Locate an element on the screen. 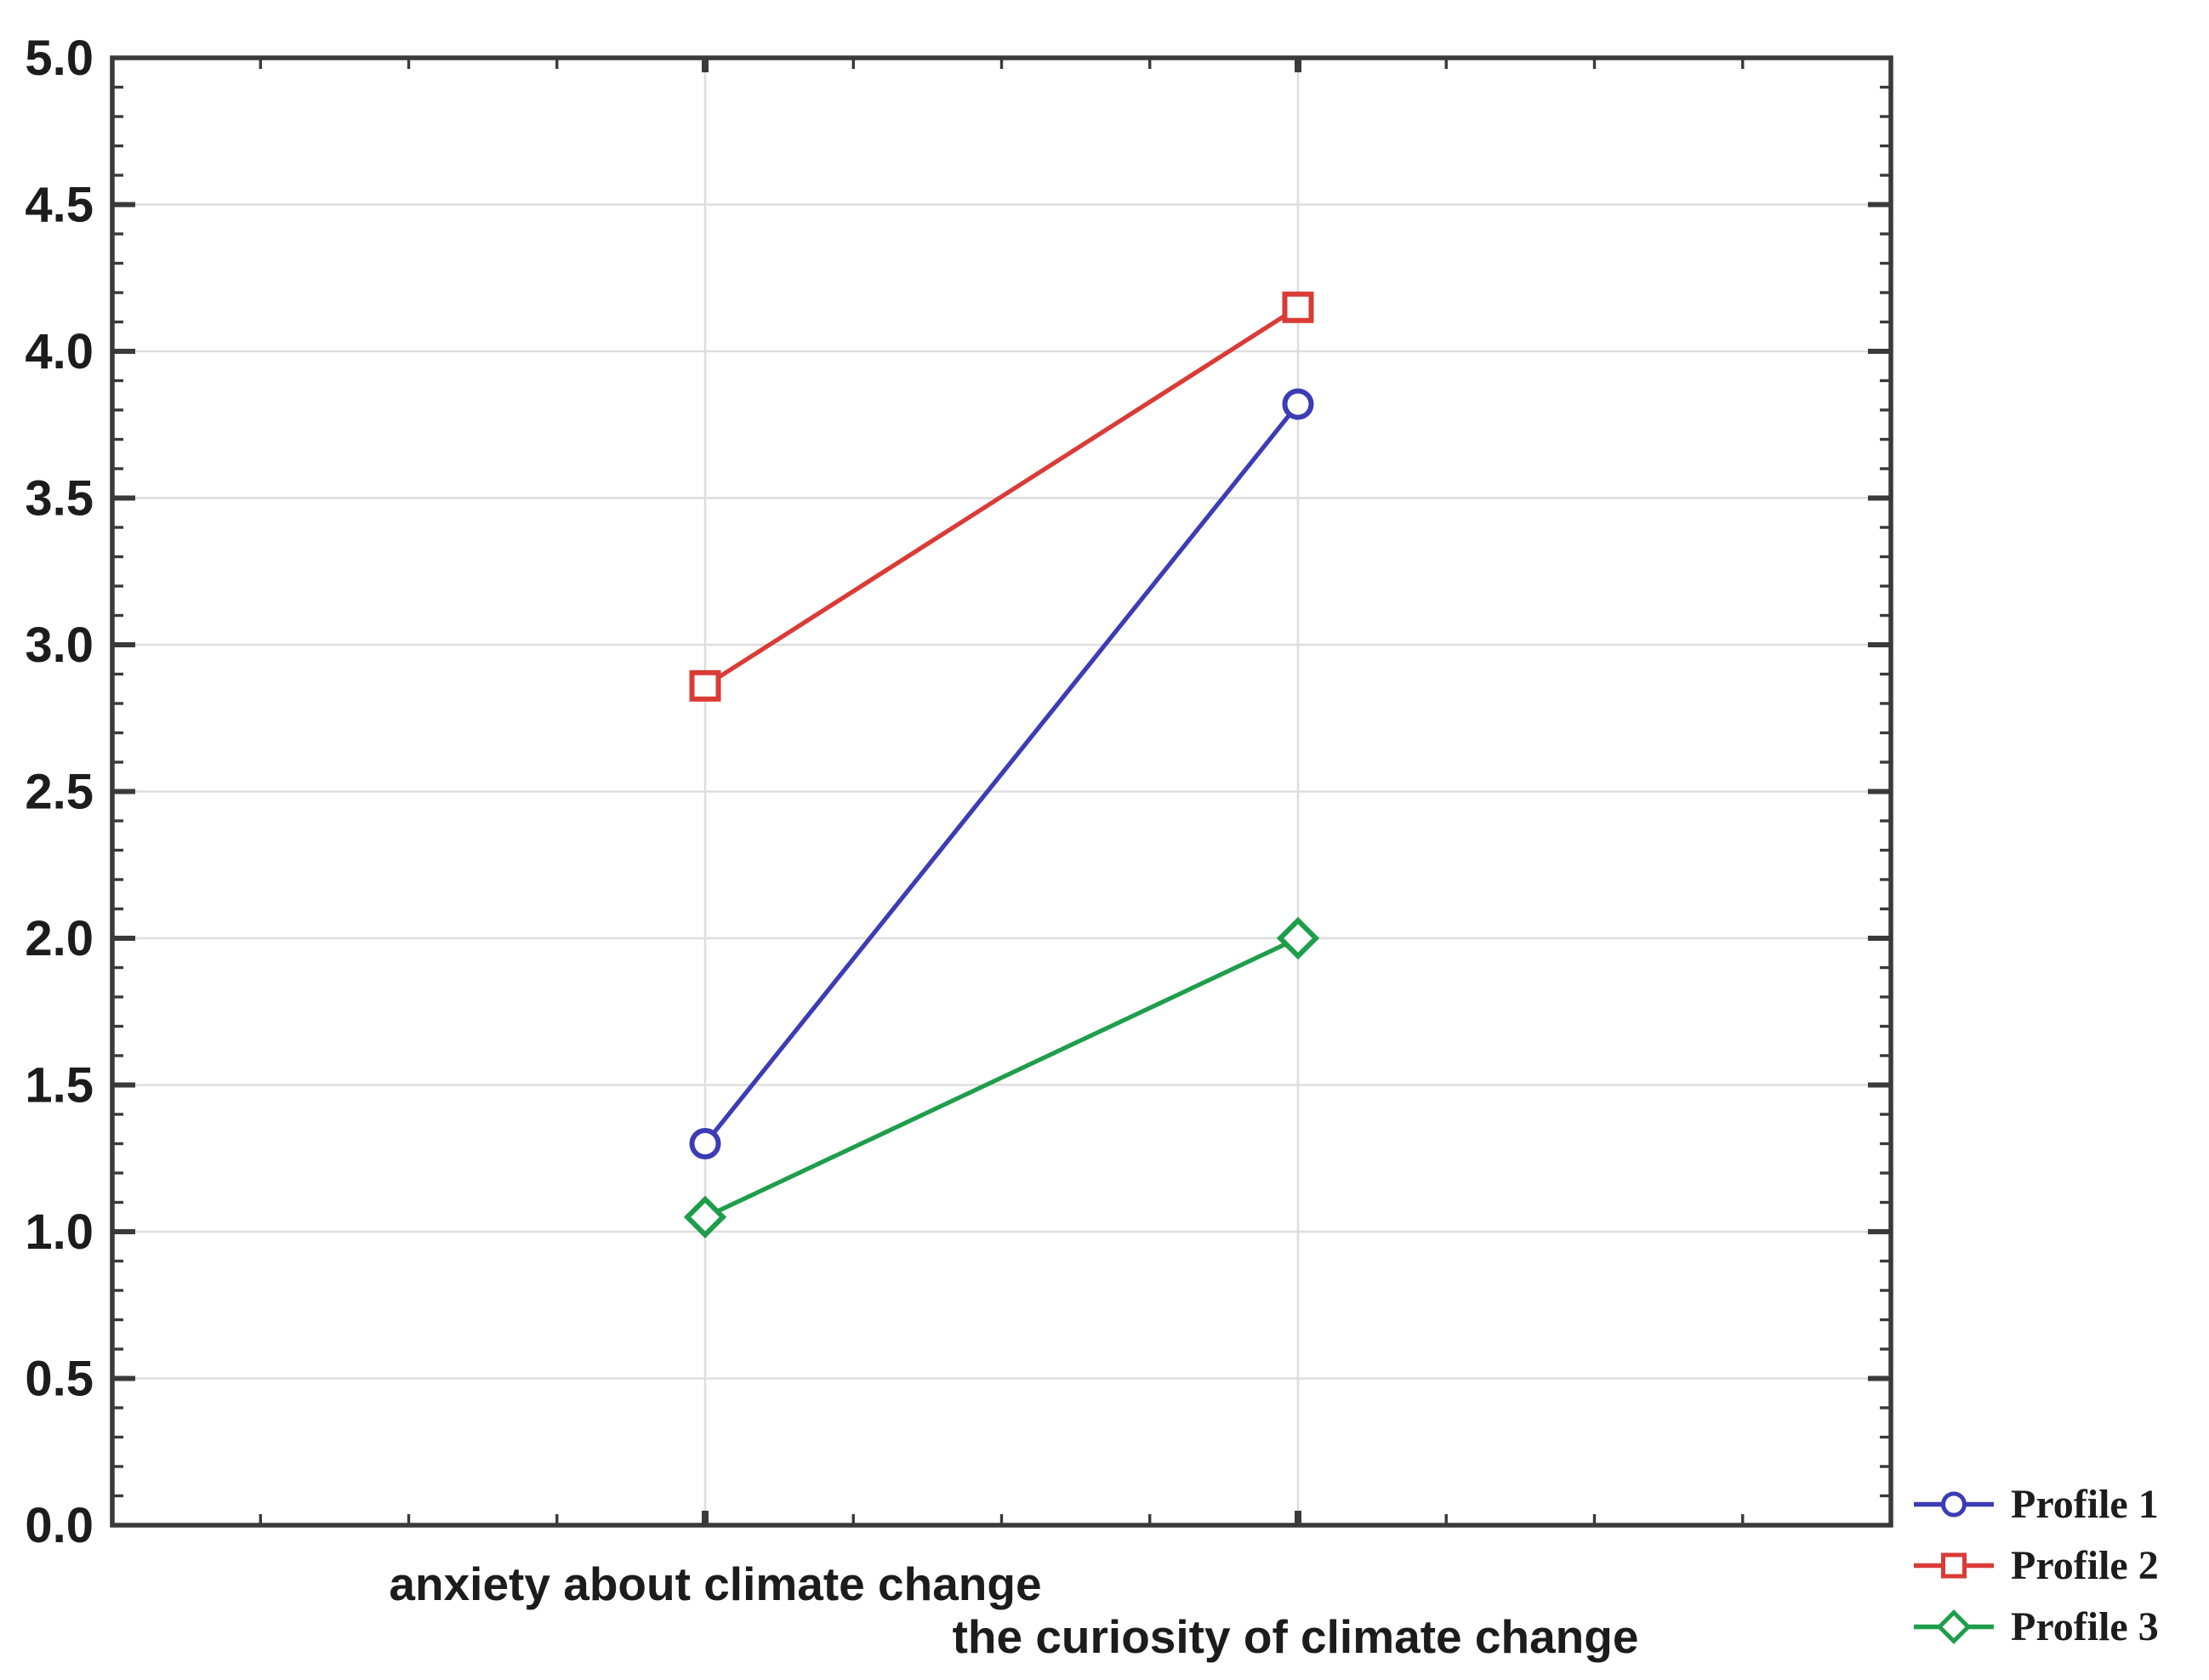 The height and width of the screenshot is (1680, 2209). x-category-label-curiosity: the curiosity of climate change is located at coordinates (1295, 1636).